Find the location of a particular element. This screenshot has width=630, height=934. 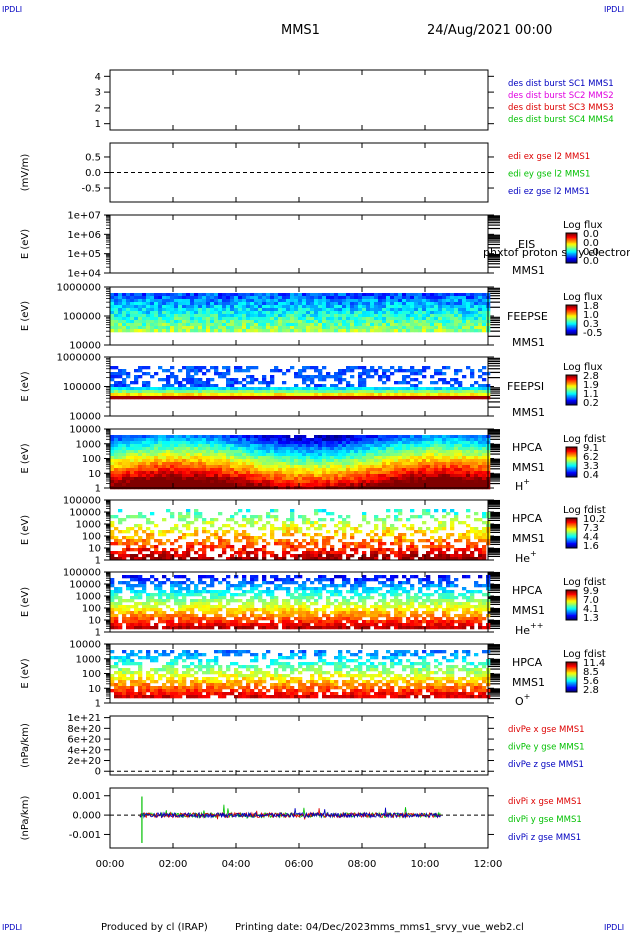

colorbar-label: 0.0 is located at coordinates (591, 261).